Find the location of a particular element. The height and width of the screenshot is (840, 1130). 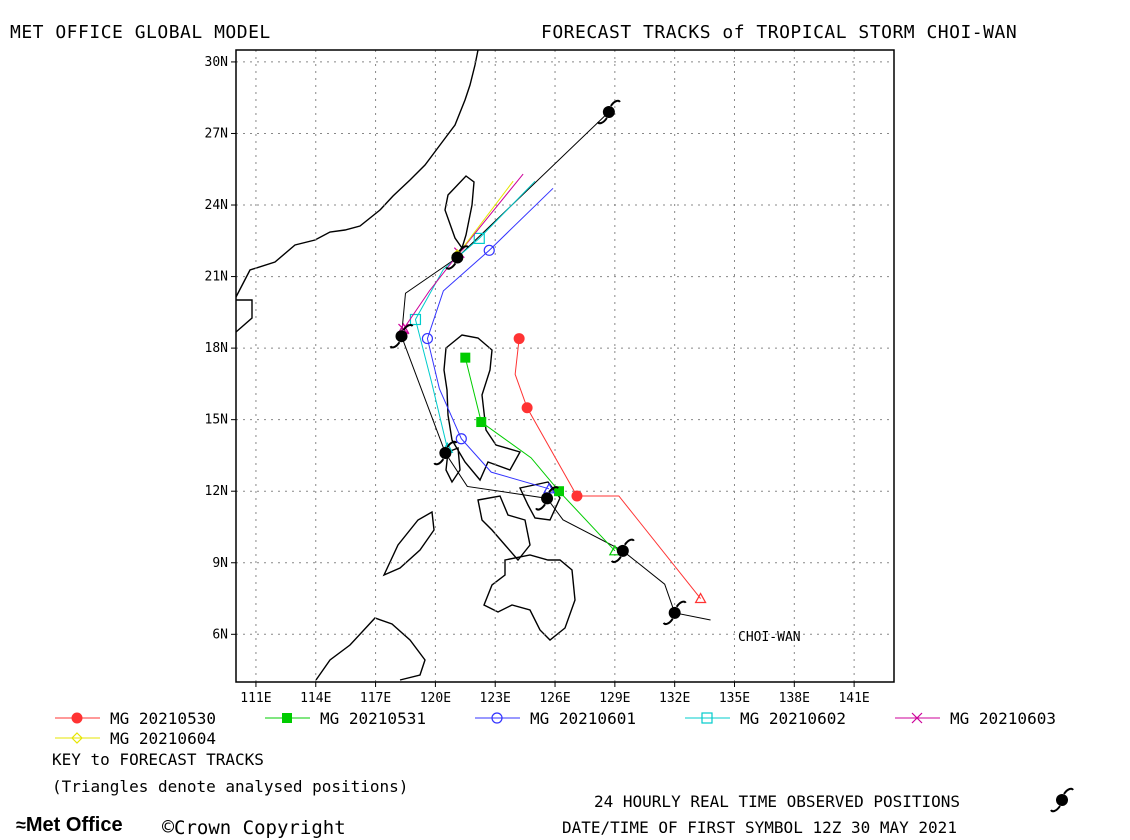

forecast-tracks is located at coordinates (552, 388).